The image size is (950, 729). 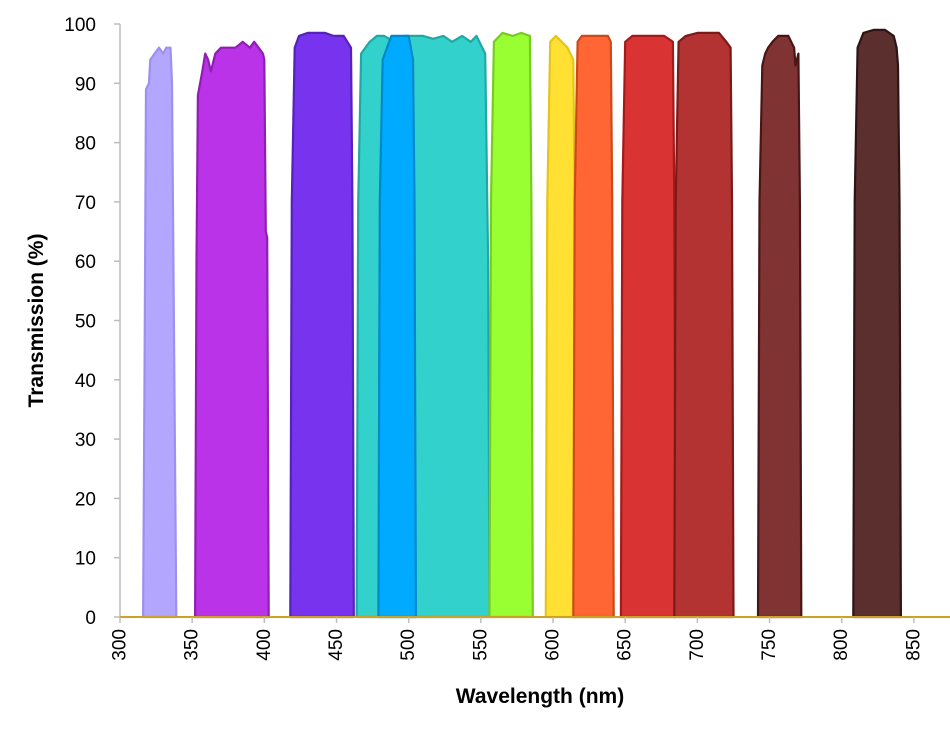 I want to click on x-tick-label: 400, so click(x=264, y=645).